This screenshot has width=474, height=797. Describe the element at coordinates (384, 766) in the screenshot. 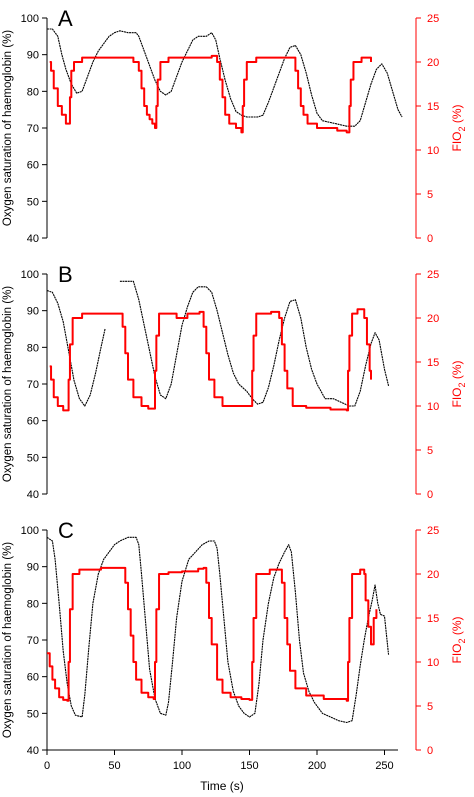

I see `x-tick-label: 250` at that location.